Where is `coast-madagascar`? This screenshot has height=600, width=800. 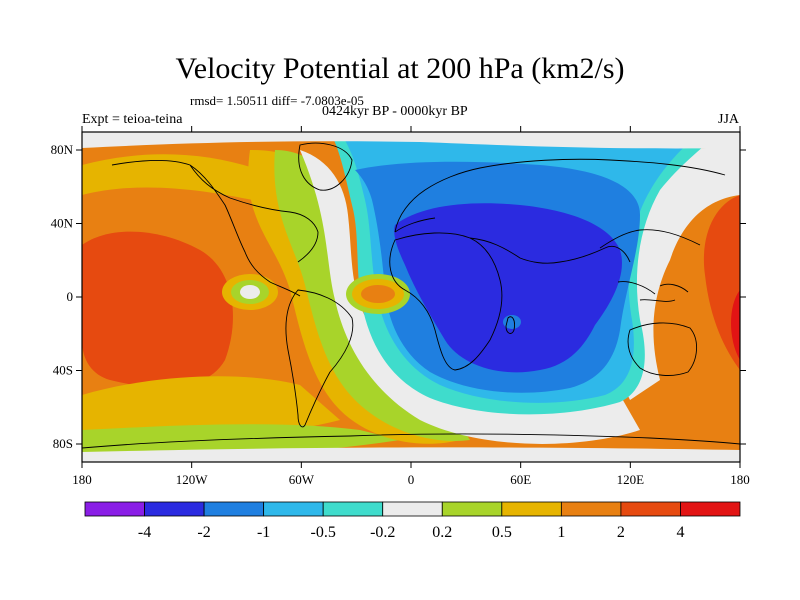 coast-madagascar is located at coordinates (510, 325).